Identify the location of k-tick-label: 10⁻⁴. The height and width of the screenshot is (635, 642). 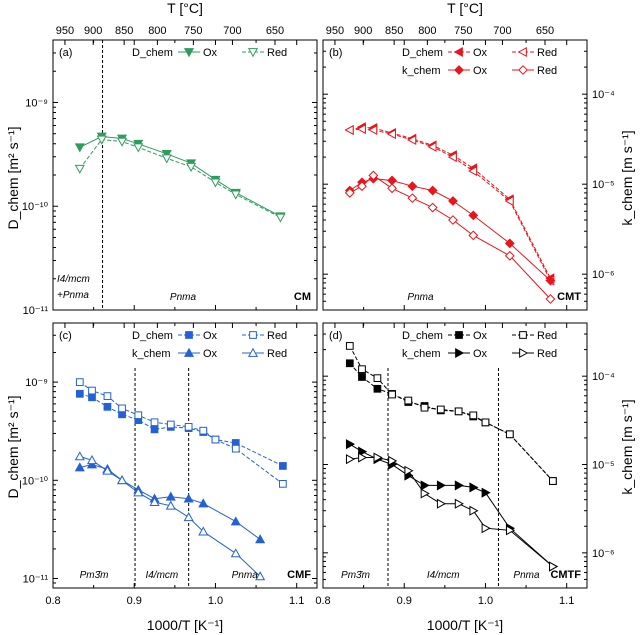
(603, 95).